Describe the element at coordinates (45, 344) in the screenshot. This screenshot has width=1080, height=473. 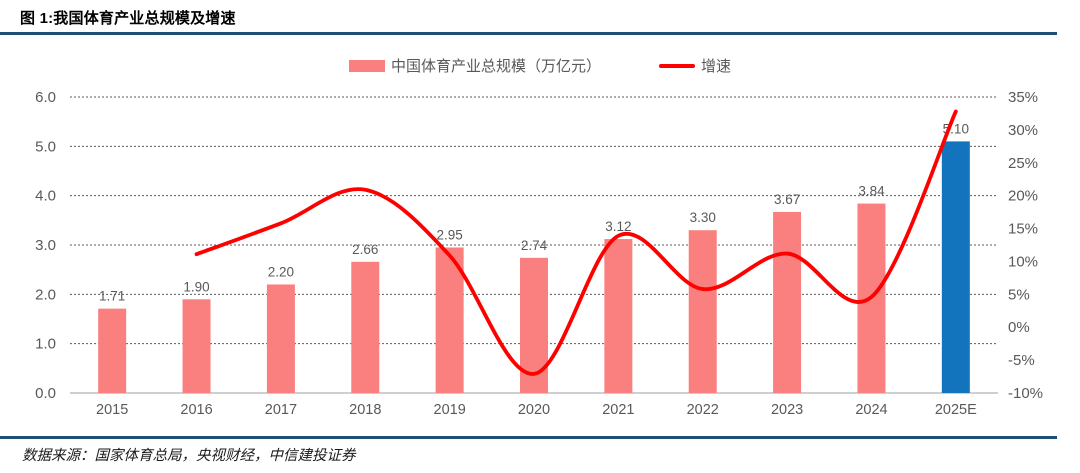
I see `left-tick-label-1.0: 1.0` at that location.